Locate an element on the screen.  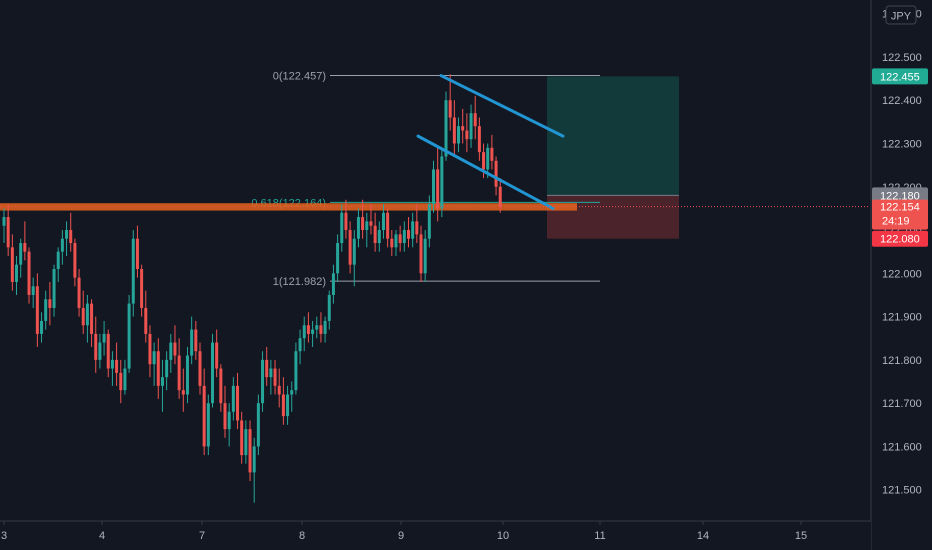
price-label-last: 122.154 is located at coordinates (900, 208).